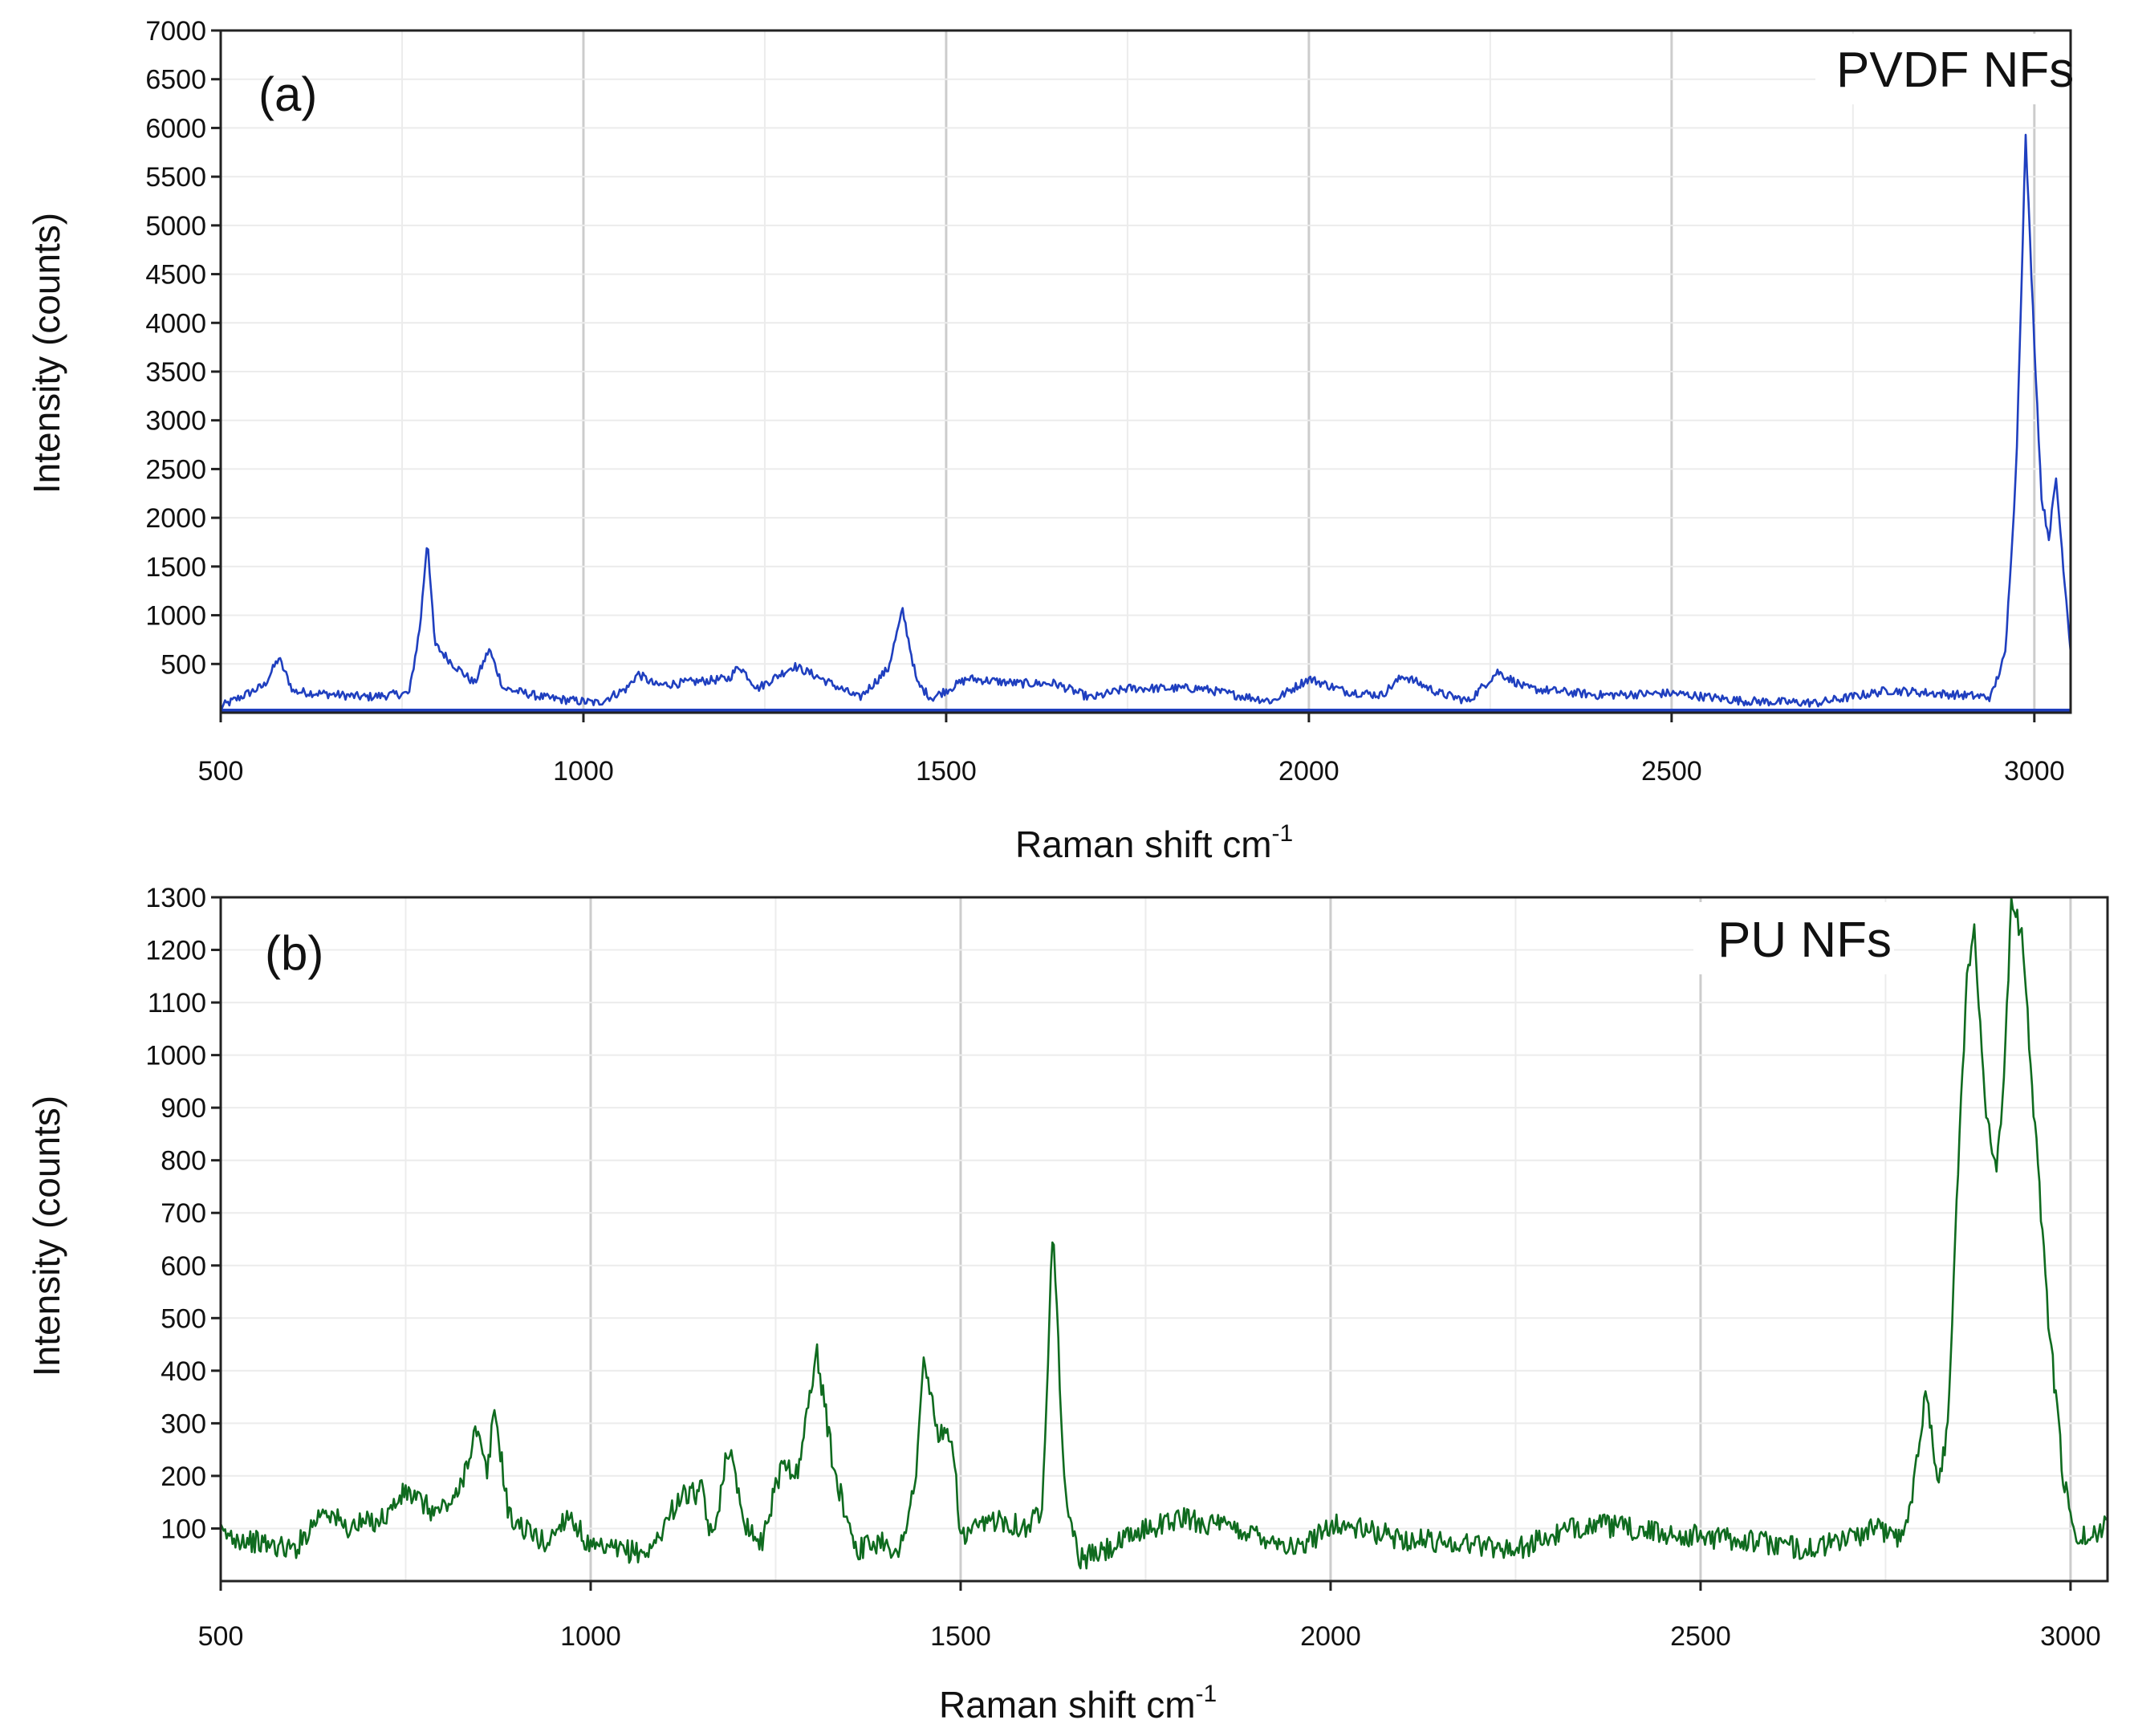 The width and height of the screenshot is (2130, 1736). What do you see at coordinates (1154, 842) in the screenshot?
I see `x-axis-title-a: Raman shift cm-1` at bounding box center [1154, 842].